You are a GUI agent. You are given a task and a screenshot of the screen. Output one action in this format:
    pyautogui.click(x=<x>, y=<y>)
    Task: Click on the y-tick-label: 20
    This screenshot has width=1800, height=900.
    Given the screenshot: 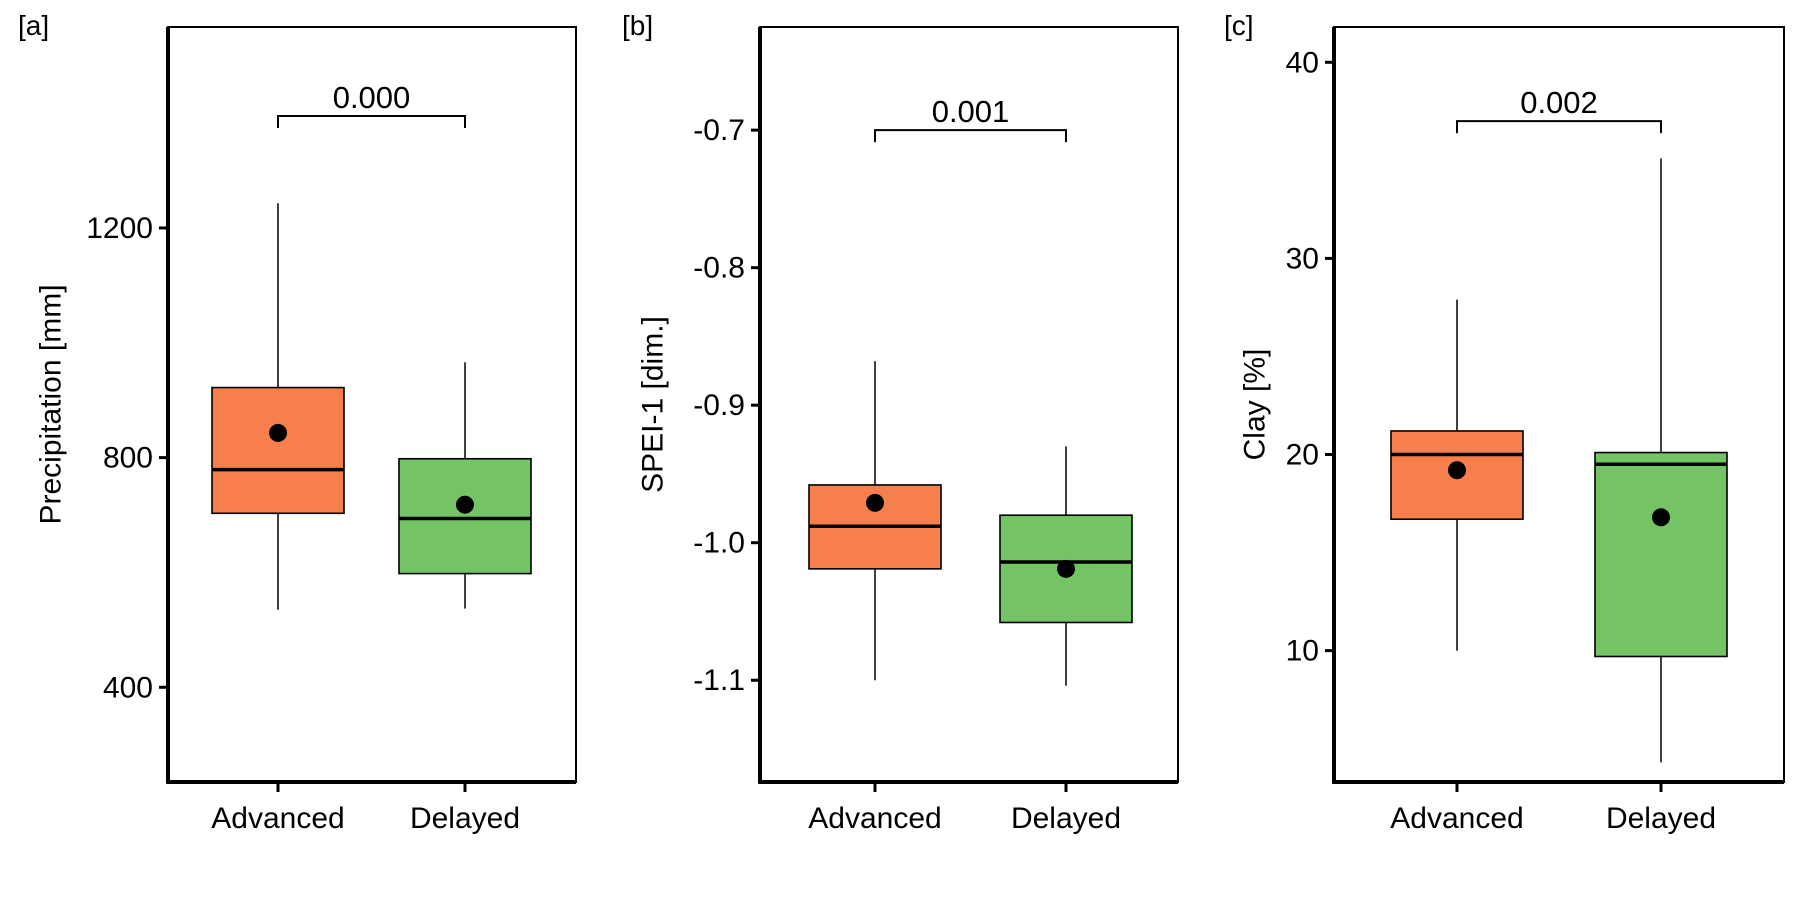 What is the action you would take?
    pyautogui.click(x=1302, y=455)
    